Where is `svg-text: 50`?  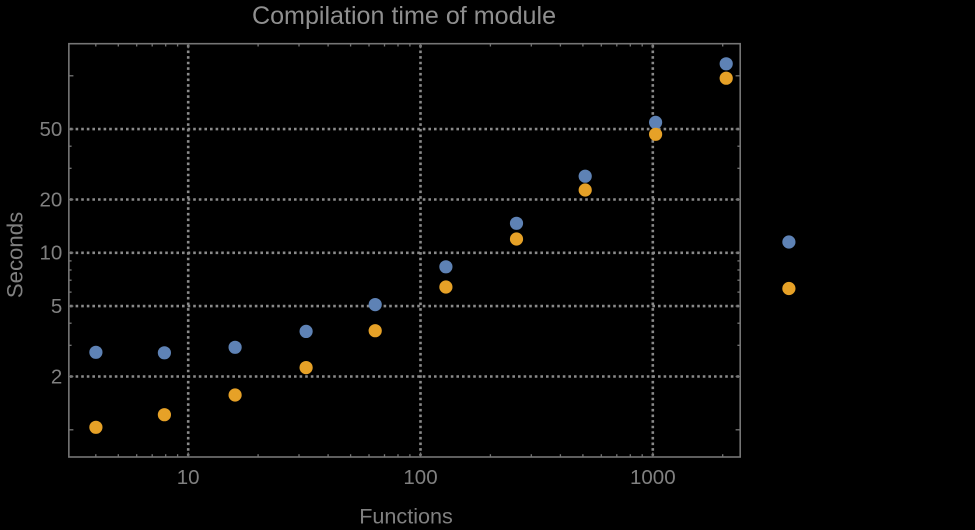
svg-text: 50 is located at coordinates (50, 129).